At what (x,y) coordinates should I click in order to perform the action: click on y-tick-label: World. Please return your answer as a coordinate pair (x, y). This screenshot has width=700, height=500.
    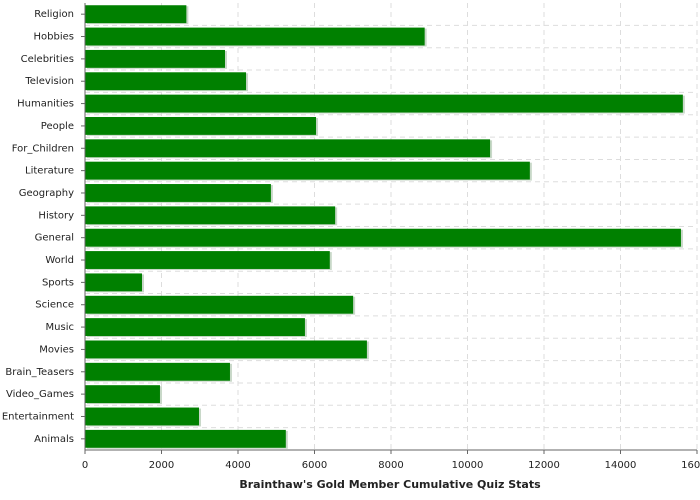
    Looking at the image, I should click on (59, 260).